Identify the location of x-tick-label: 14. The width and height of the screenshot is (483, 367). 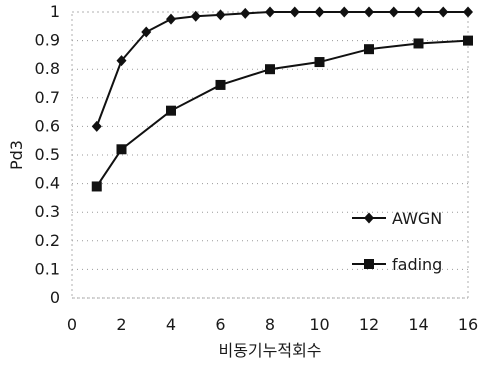
(418, 324).